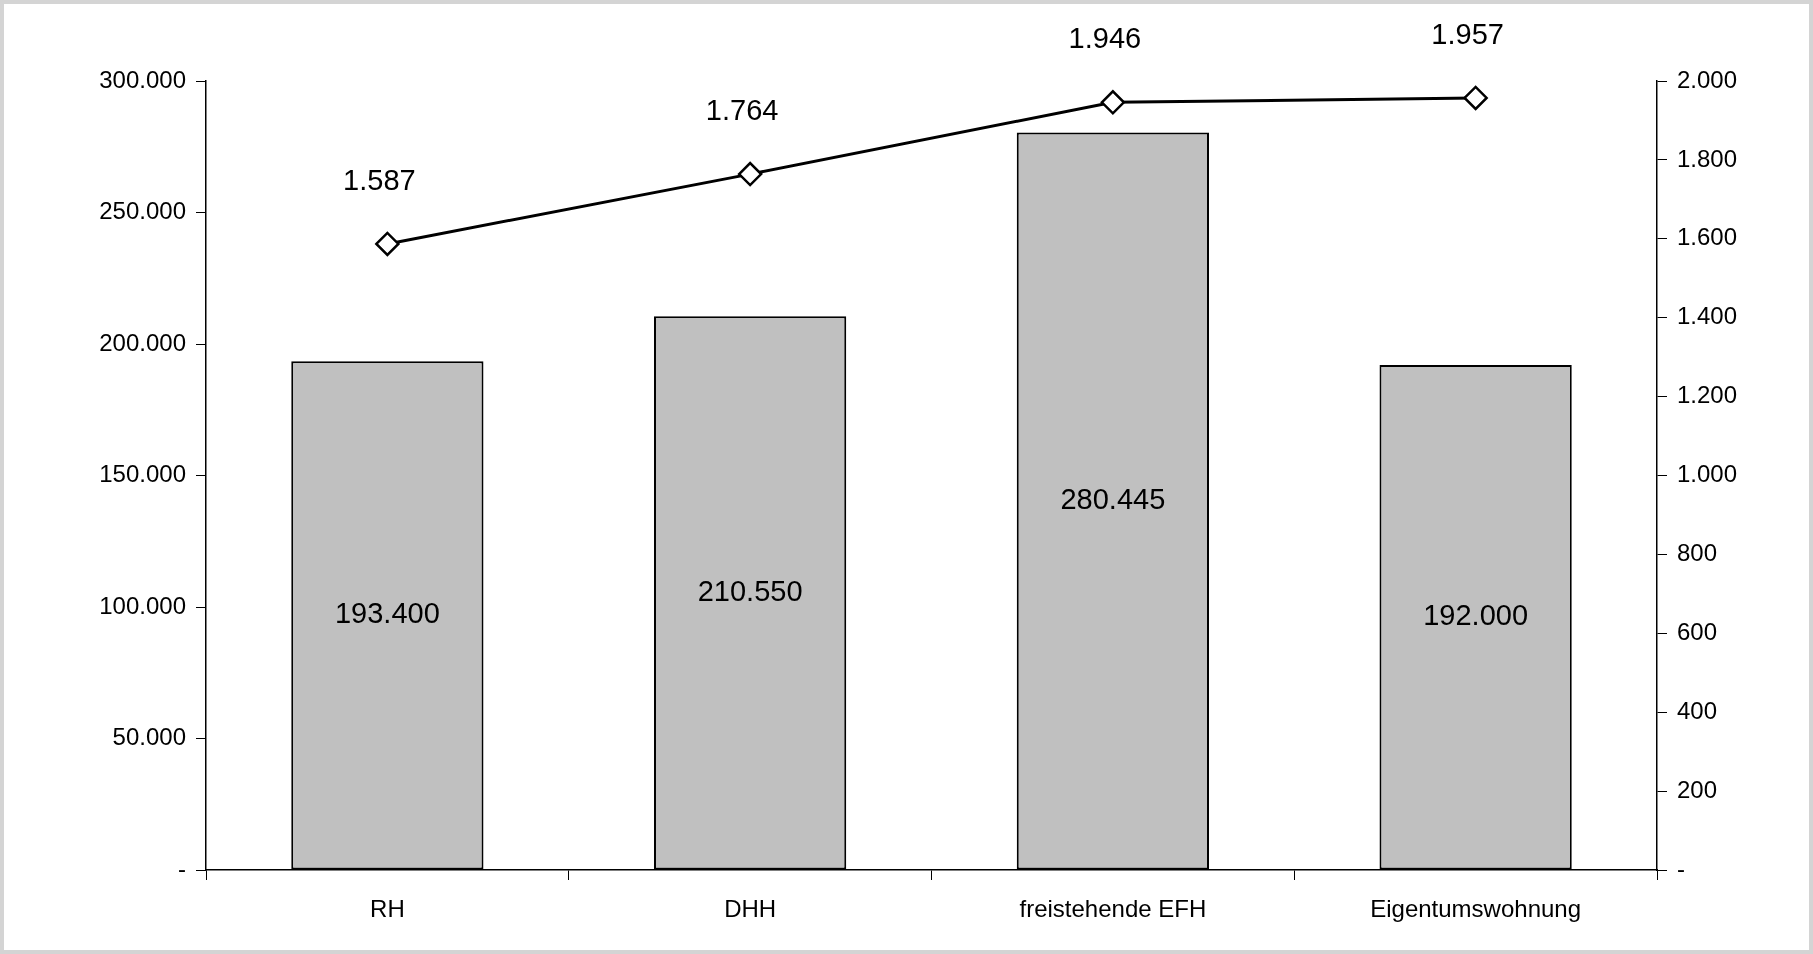  What do you see at coordinates (1697, 553) in the screenshot?
I see `y2-tick-label: 800` at bounding box center [1697, 553].